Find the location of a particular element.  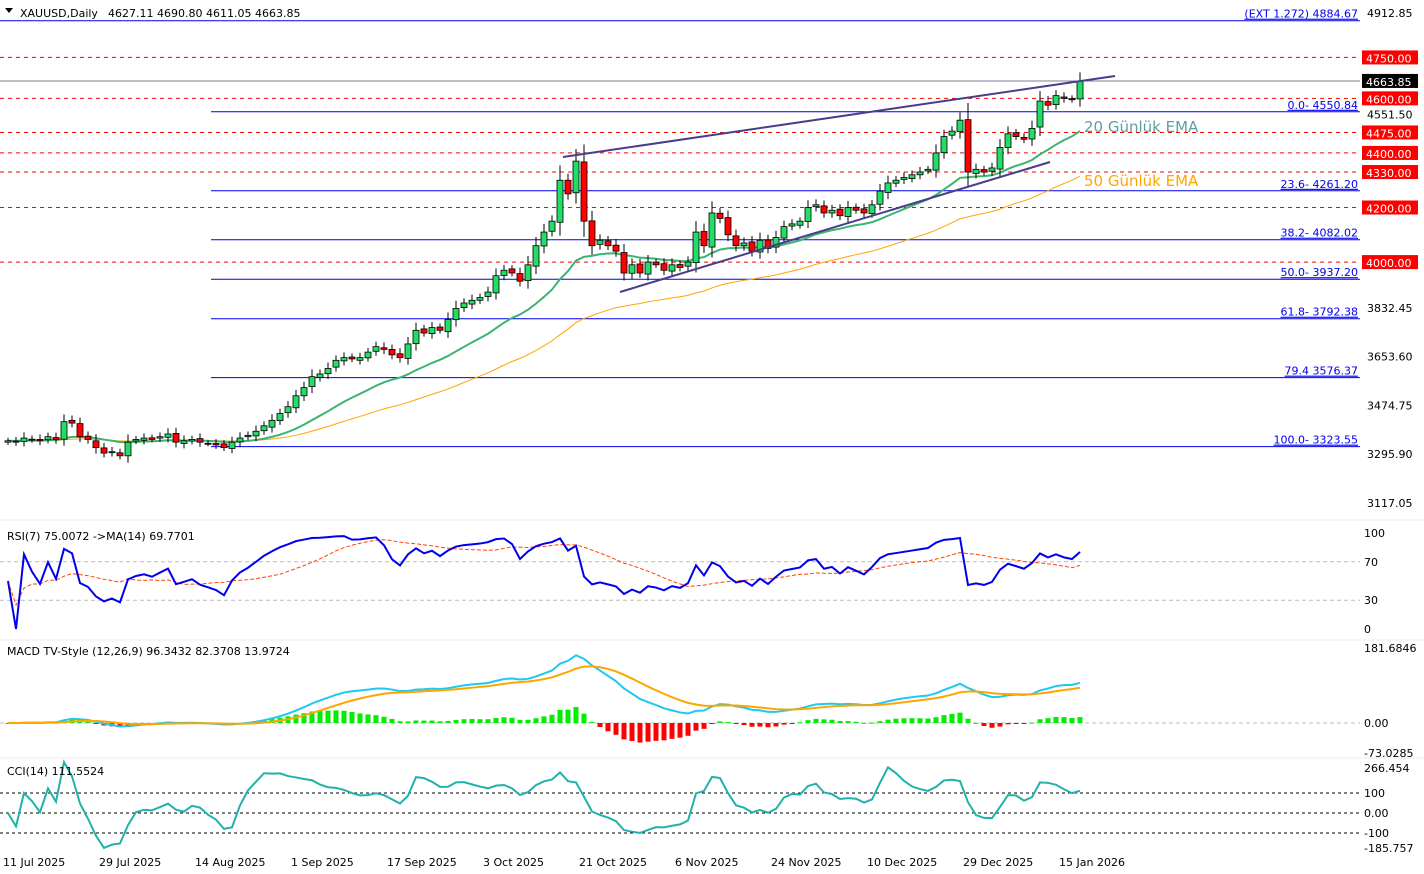

upper-trendline is located at coordinates (839, 116).